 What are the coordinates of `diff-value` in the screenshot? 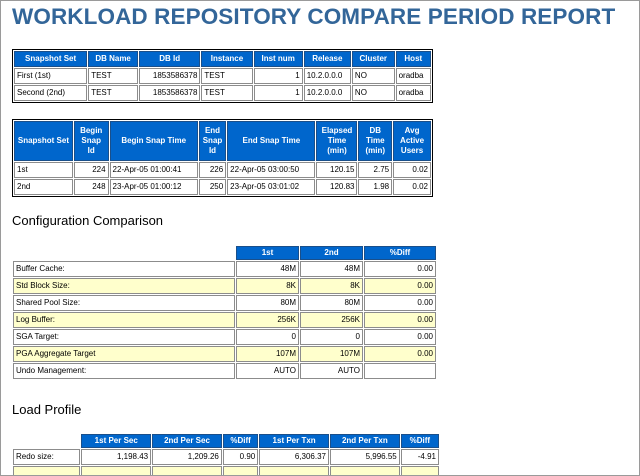 It's located at (400, 371).